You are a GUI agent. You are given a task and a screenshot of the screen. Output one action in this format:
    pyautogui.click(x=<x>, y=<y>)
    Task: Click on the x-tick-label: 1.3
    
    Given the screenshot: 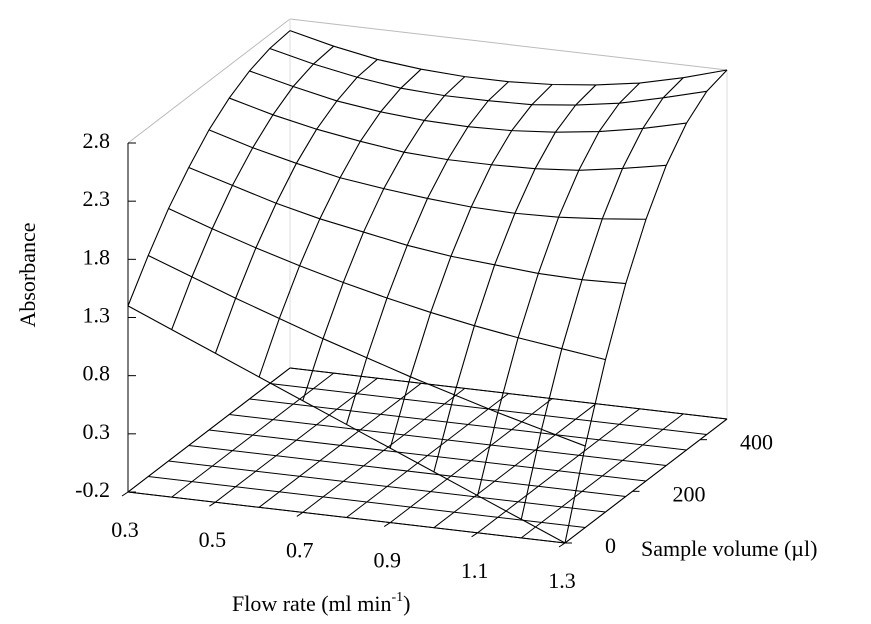 What is the action you would take?
    pyautogui.click(x=562, y=580)
    